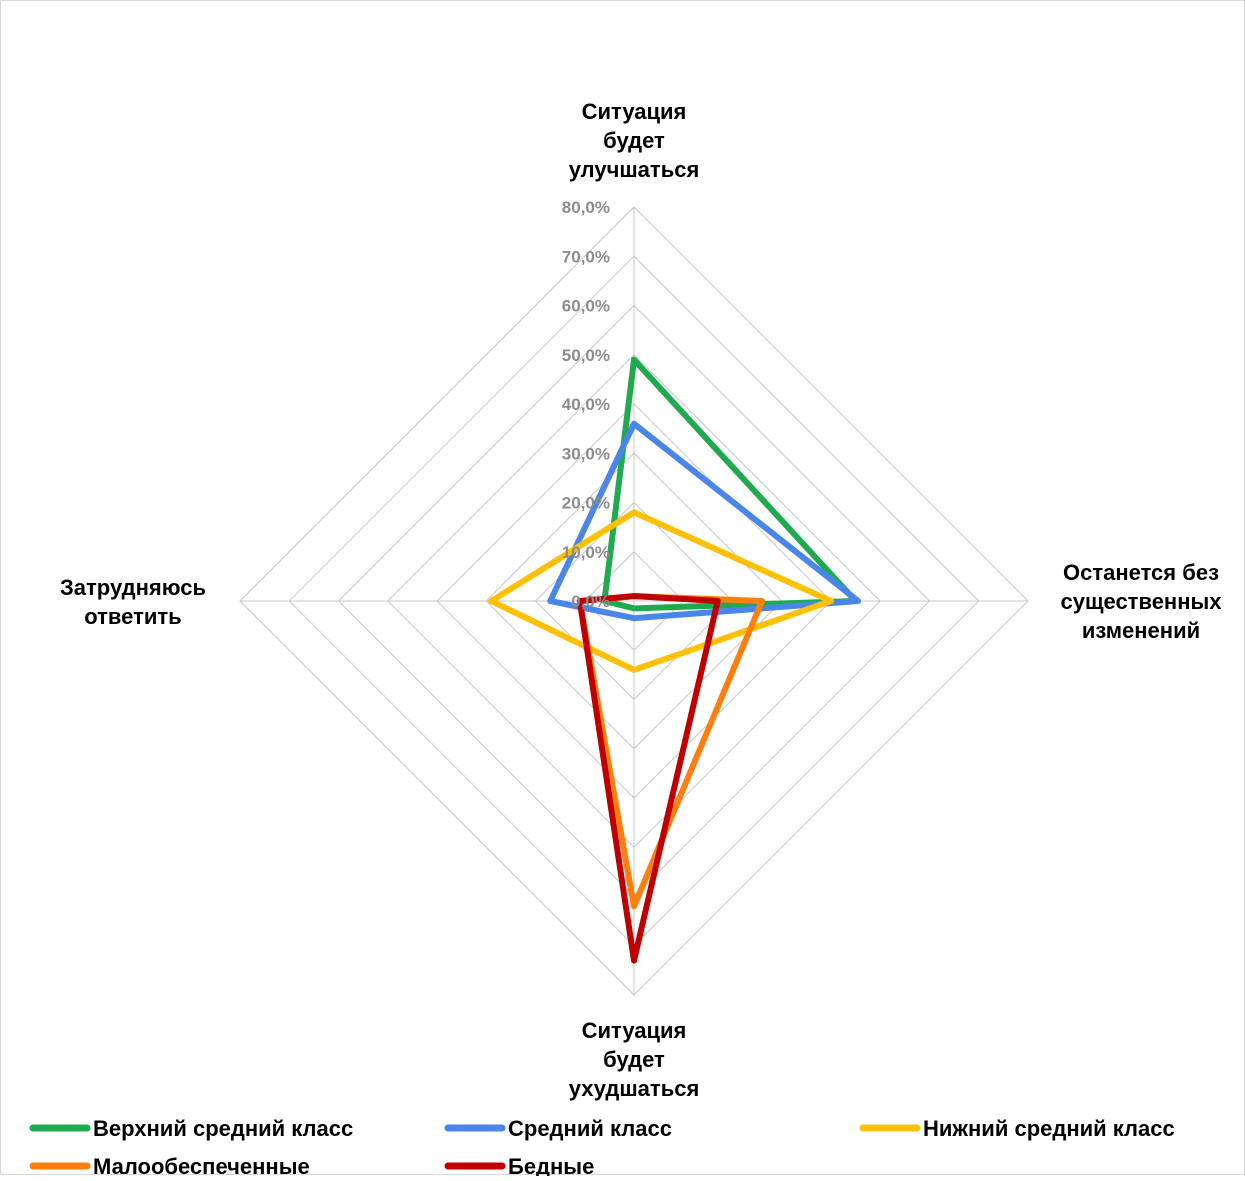 This screenshot has width=1245, height=1181. What do you see at coordinates (223, 1128) in the screenshot?
I see `legend-label-1: Верхний средний класс` at bounding box center [223, 1128].